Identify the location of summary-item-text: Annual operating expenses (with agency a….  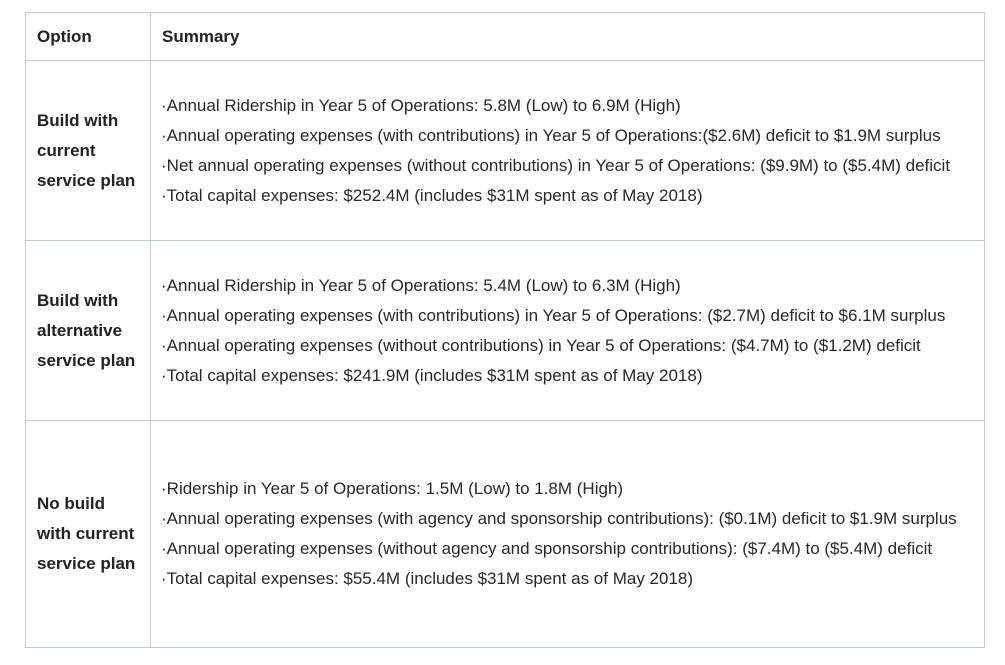
(561, 518).